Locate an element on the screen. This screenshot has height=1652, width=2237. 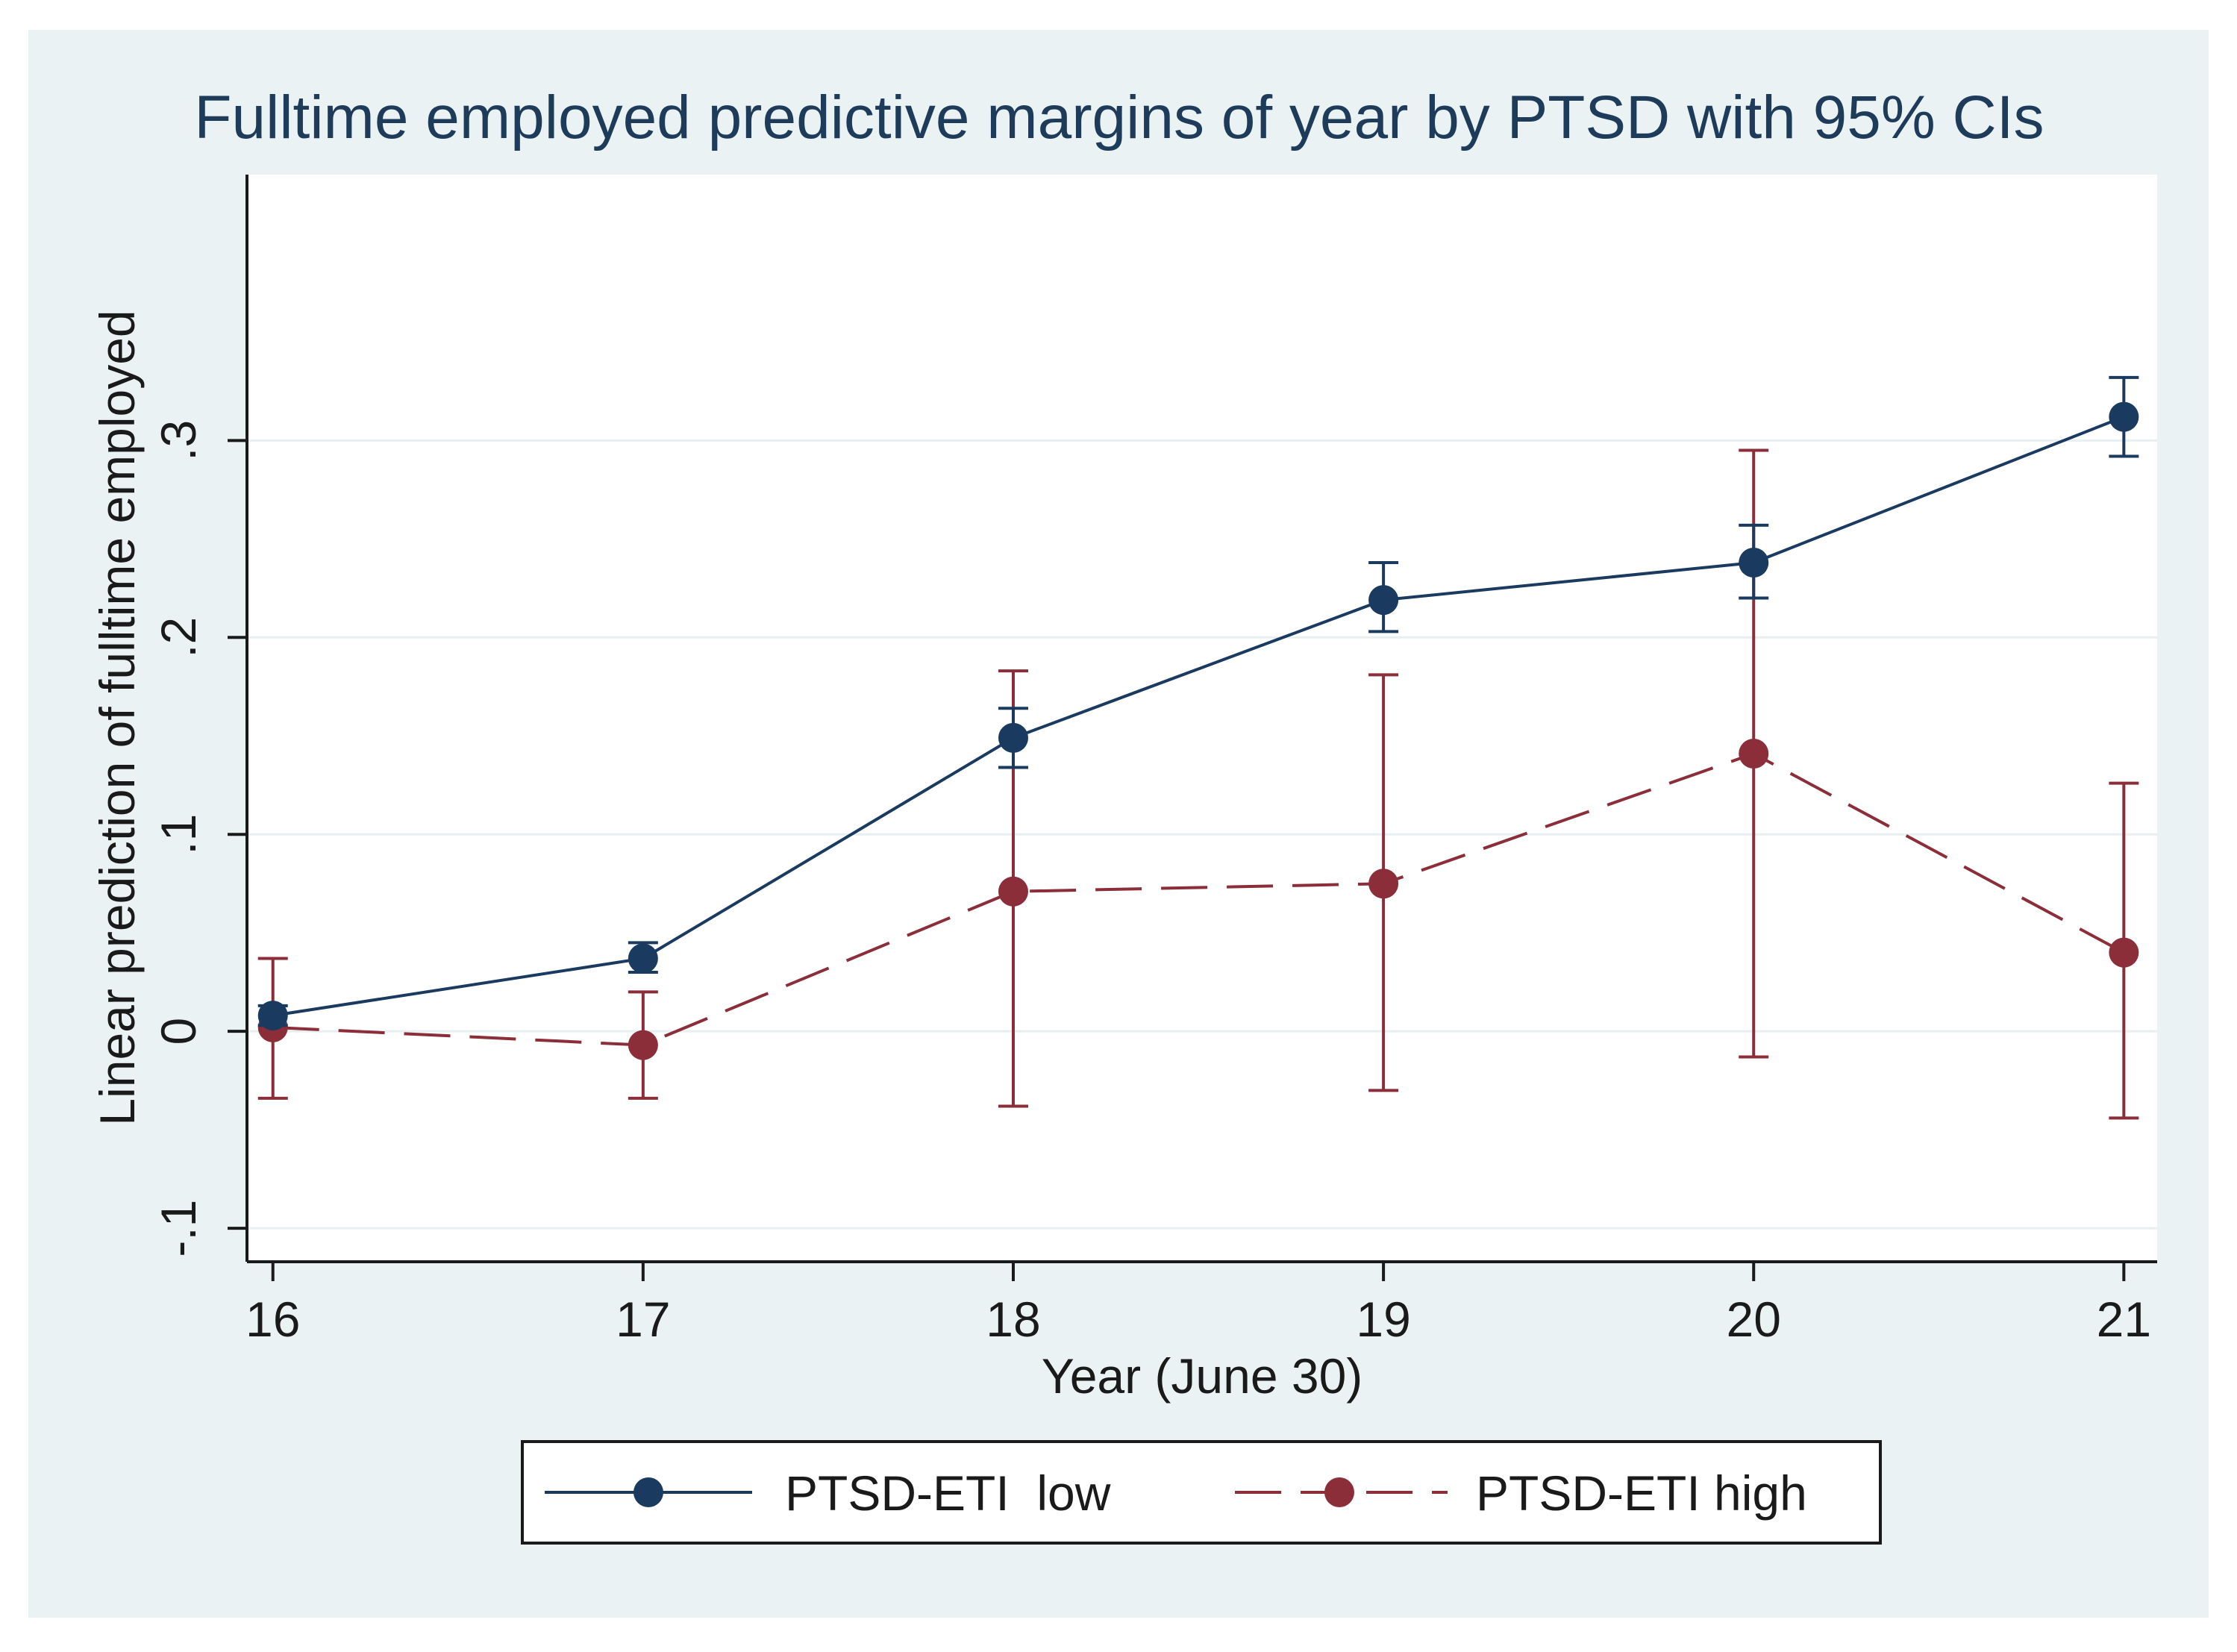
legend-label-high: PTSD-ETI high is located at coordinates (1641, 1493).